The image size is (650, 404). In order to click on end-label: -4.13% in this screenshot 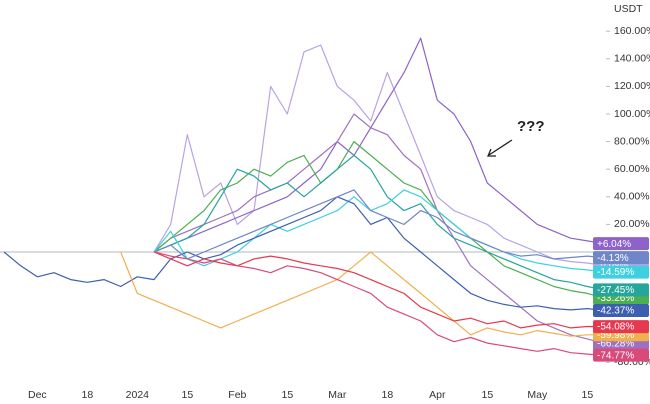, I will do `click(613, 258)`.